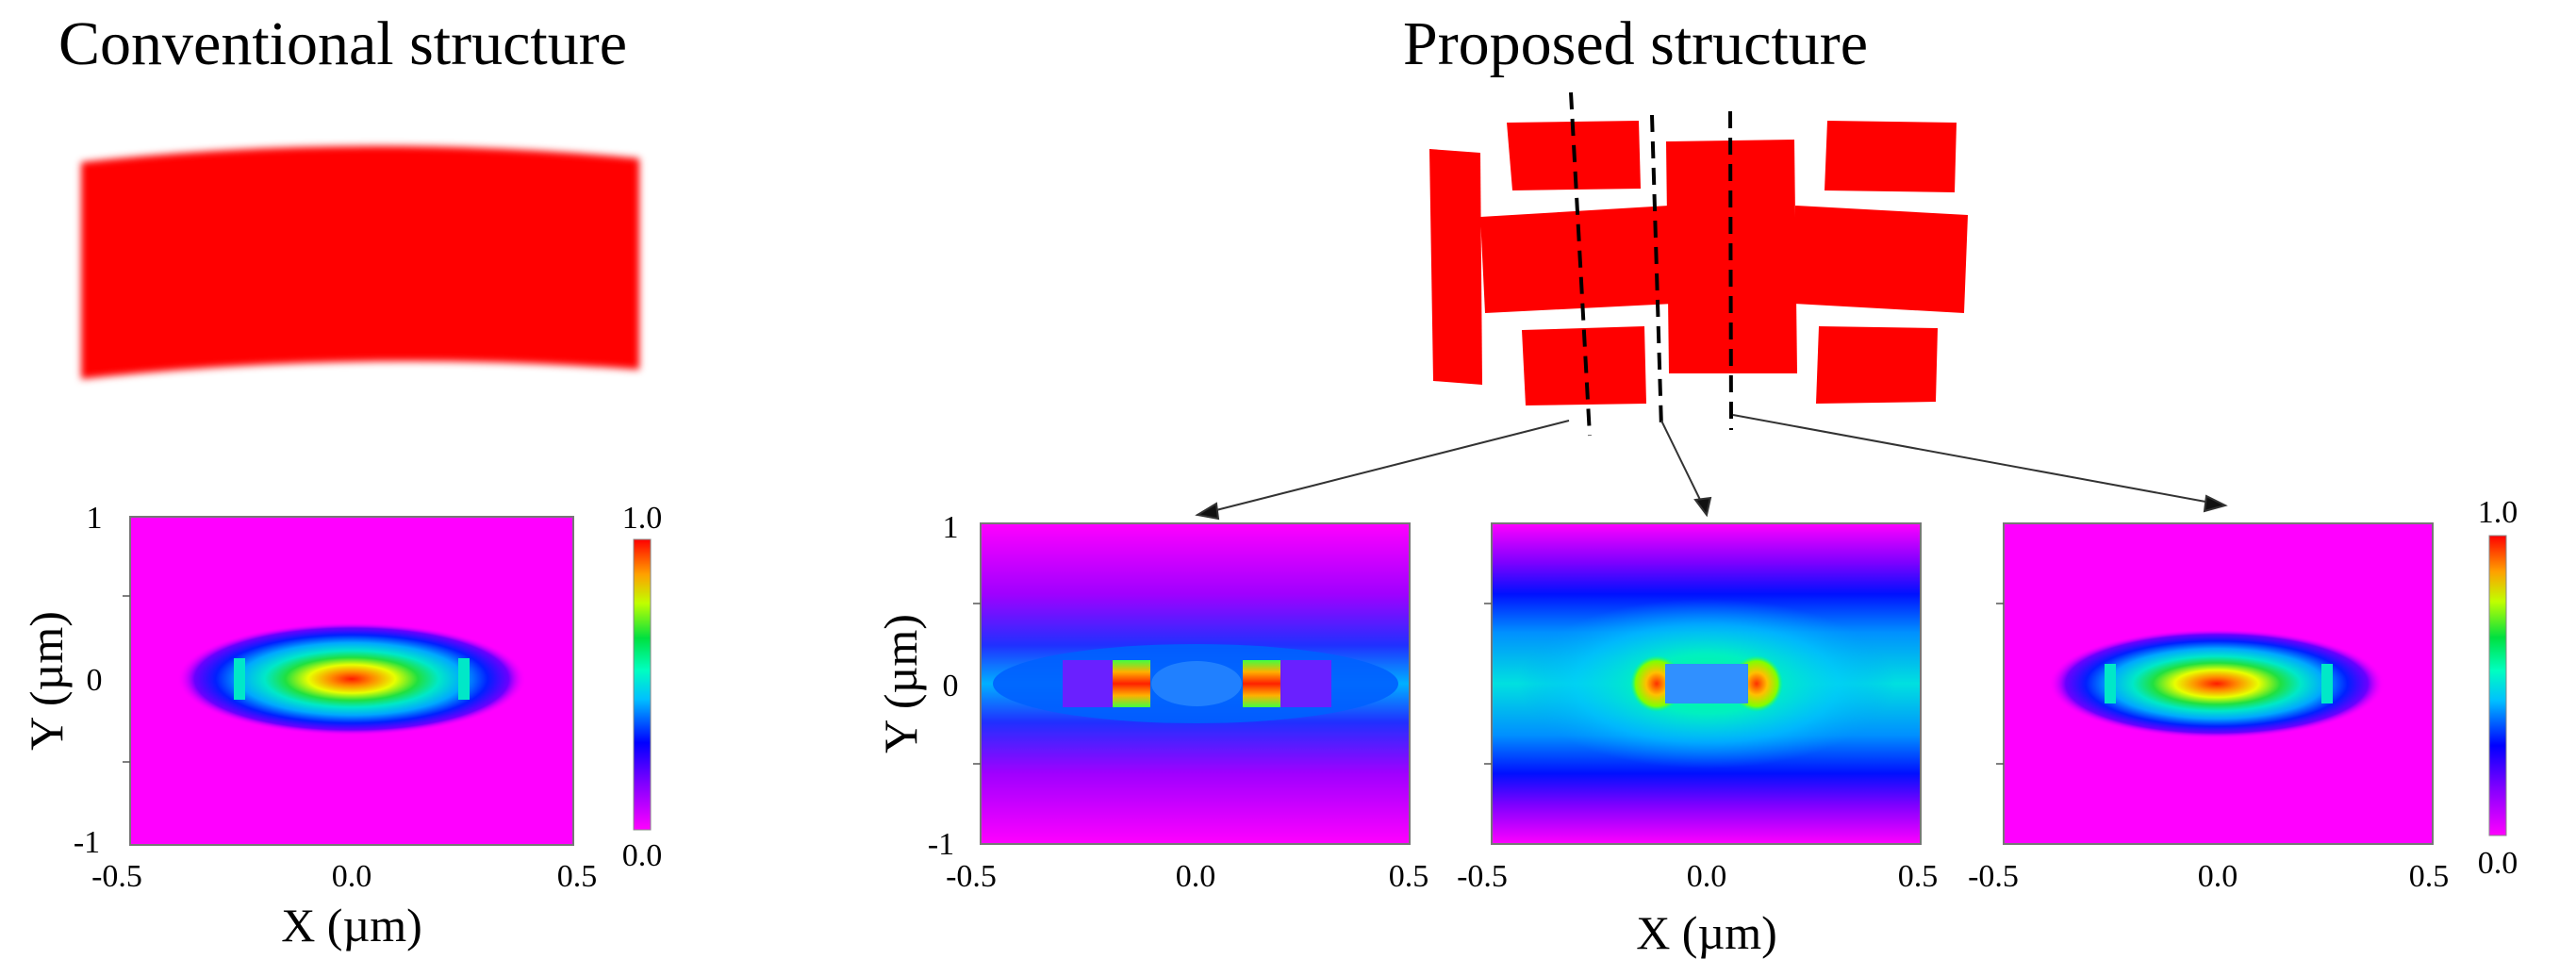 This screenshot has height=976, width=2576. Describe the element at coordinates (951, 686) in the screenshot. I see `tick-y-mid-b: 0` at that location.